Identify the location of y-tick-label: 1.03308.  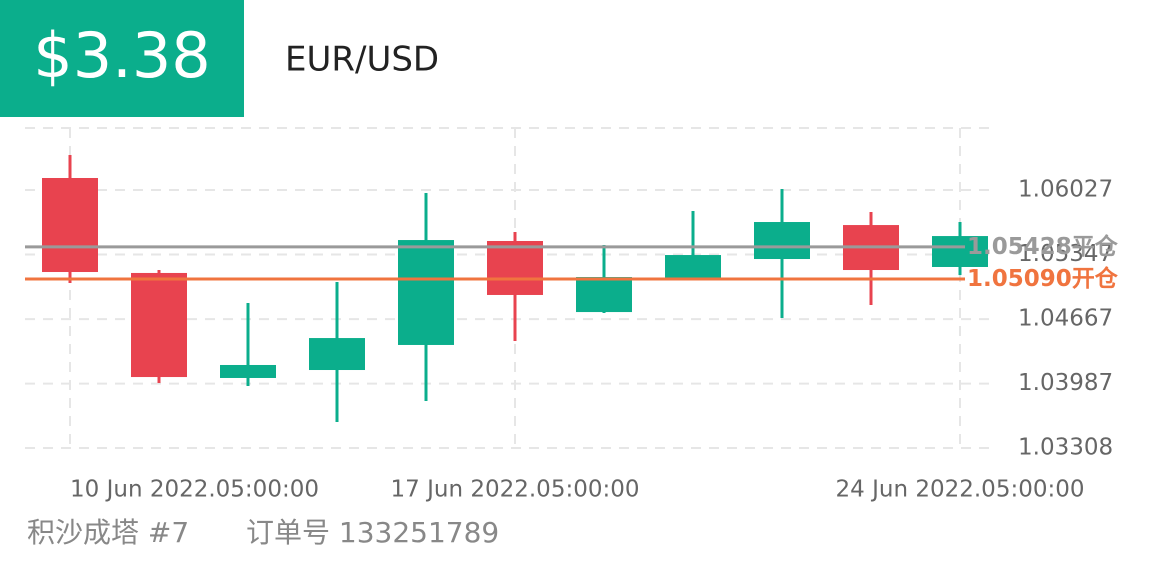
(1065, 448).